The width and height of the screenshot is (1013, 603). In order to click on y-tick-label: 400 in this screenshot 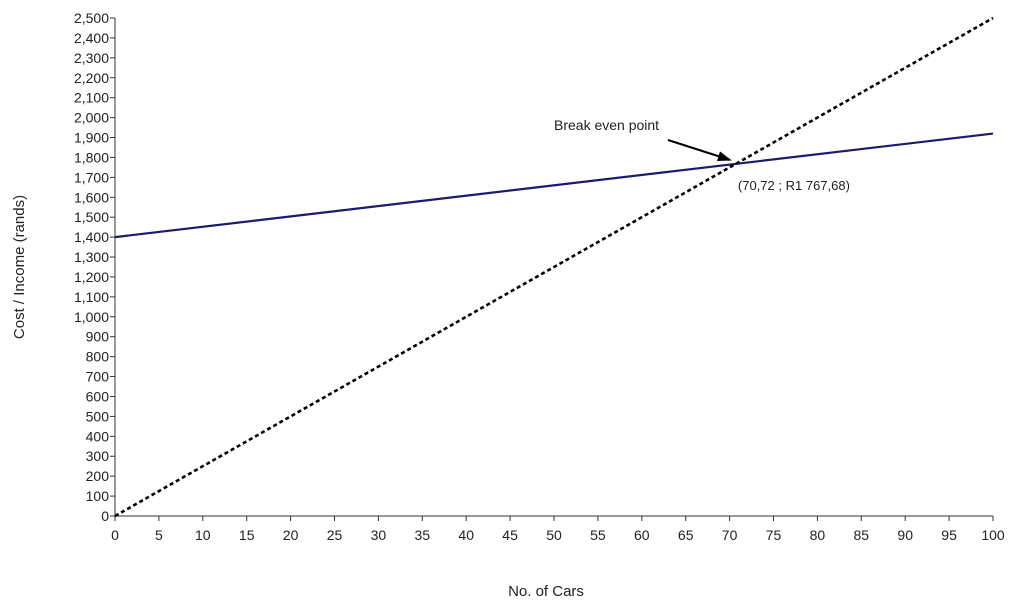, I will do `click(98, 436)`.